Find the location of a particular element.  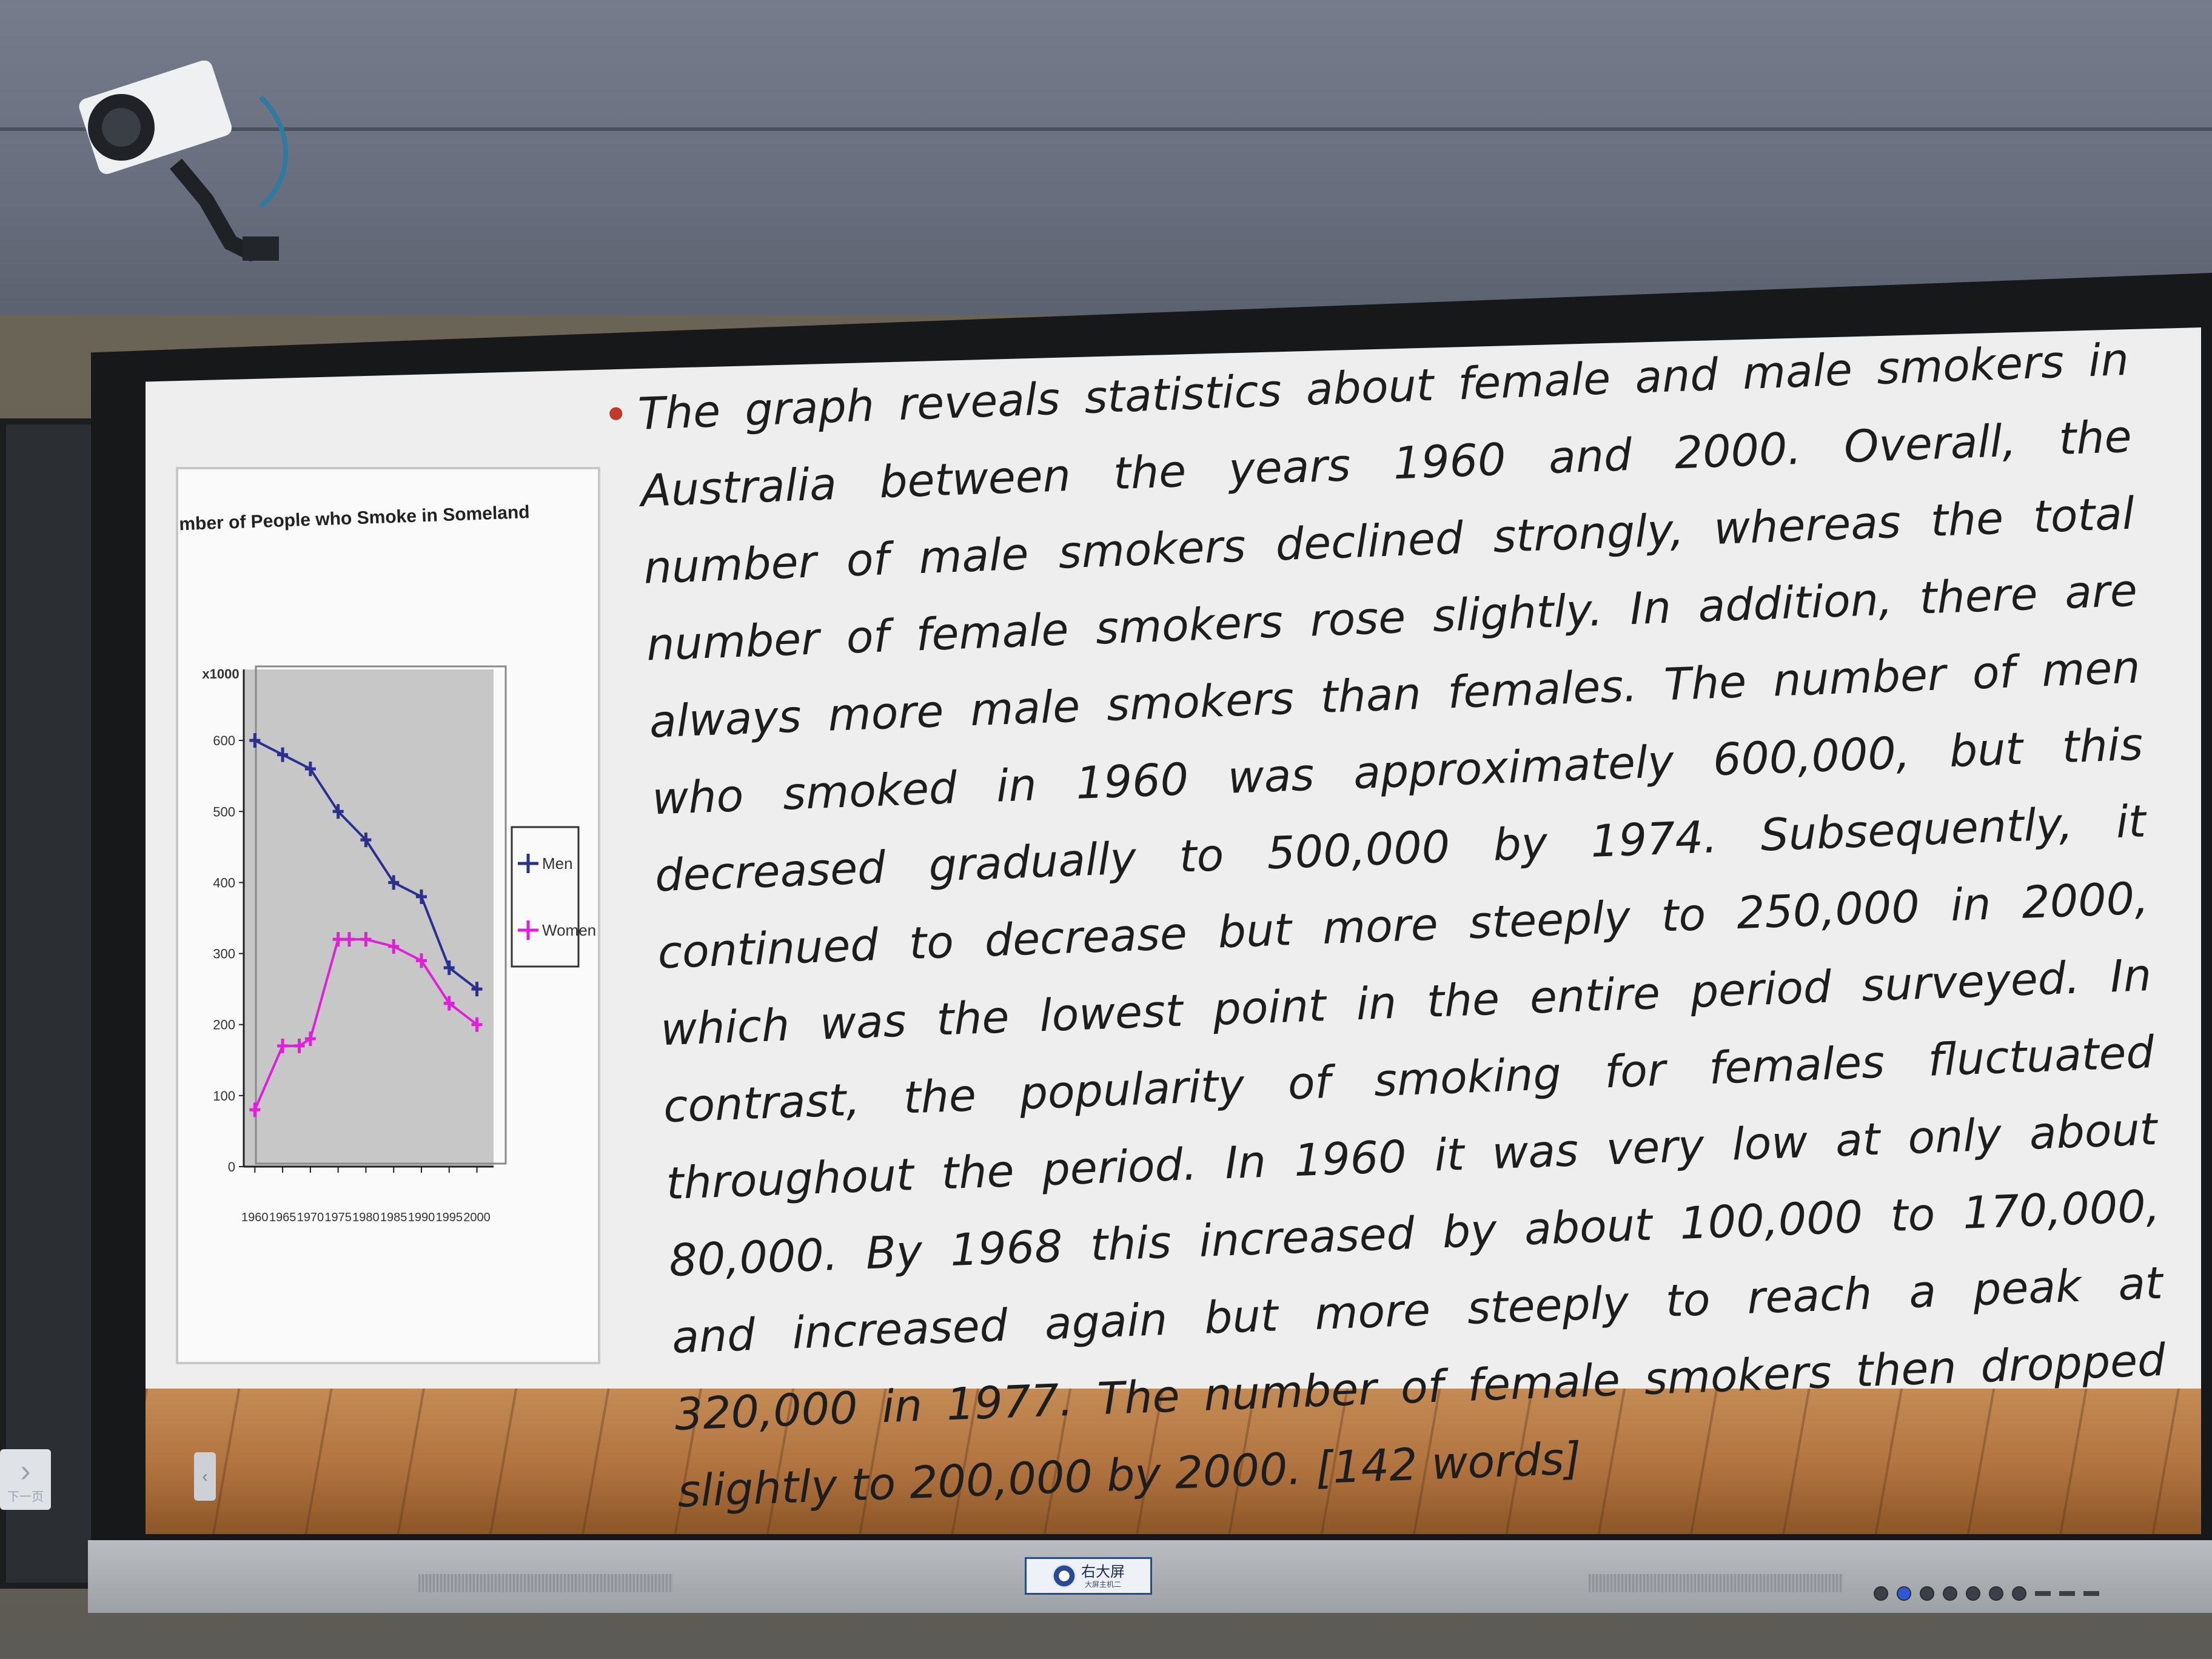

plot-frame is located at coordinates (381, 915).